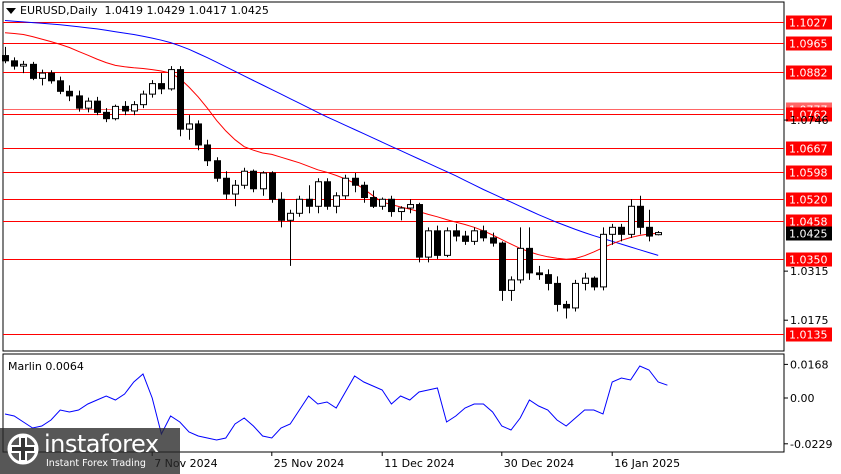 This screenshot has height=474, width=841. What do you see at coordinates (11, 11) in the screenshot?
I see `triangle-down-icon` at bounding box center [11, 11].